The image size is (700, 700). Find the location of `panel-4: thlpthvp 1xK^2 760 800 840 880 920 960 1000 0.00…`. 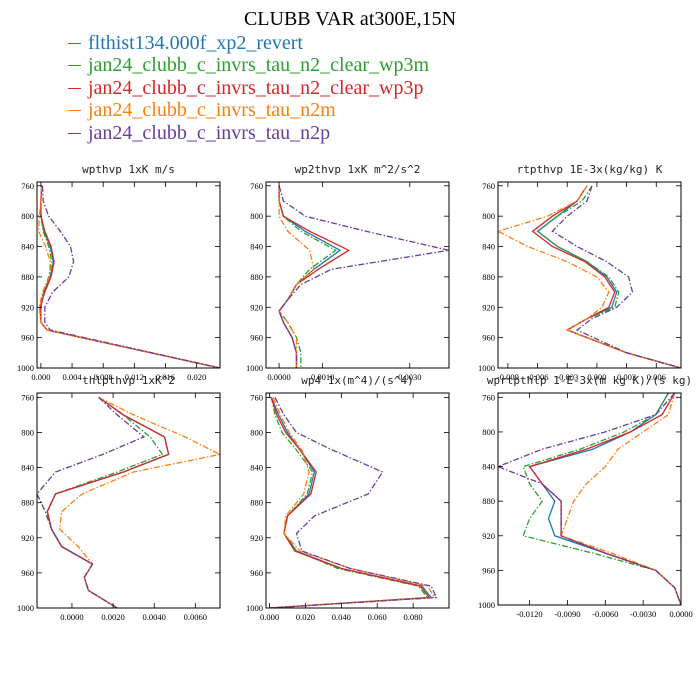

panel-4: thlpthvp 1xK^2 760 800 840 880 920 960 1000 0.00… is located at coordinates (119, 498).